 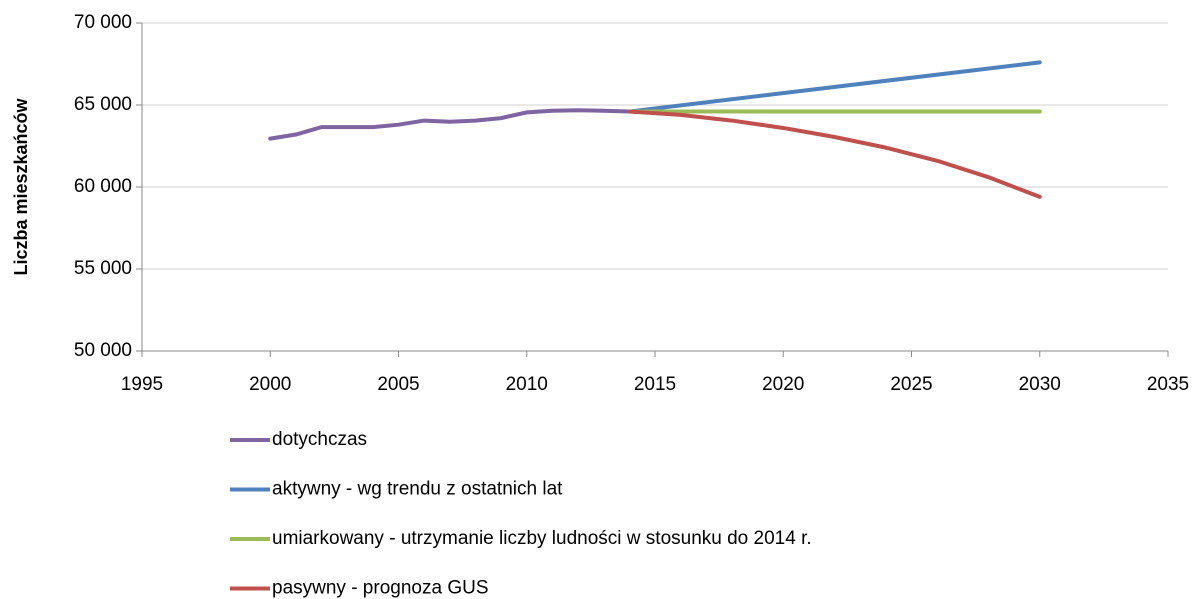 What do you see at coordinates (1168, 384) in the screenshot?
I see `x-tick-label: 2035` at bounding box center [1168, 384].